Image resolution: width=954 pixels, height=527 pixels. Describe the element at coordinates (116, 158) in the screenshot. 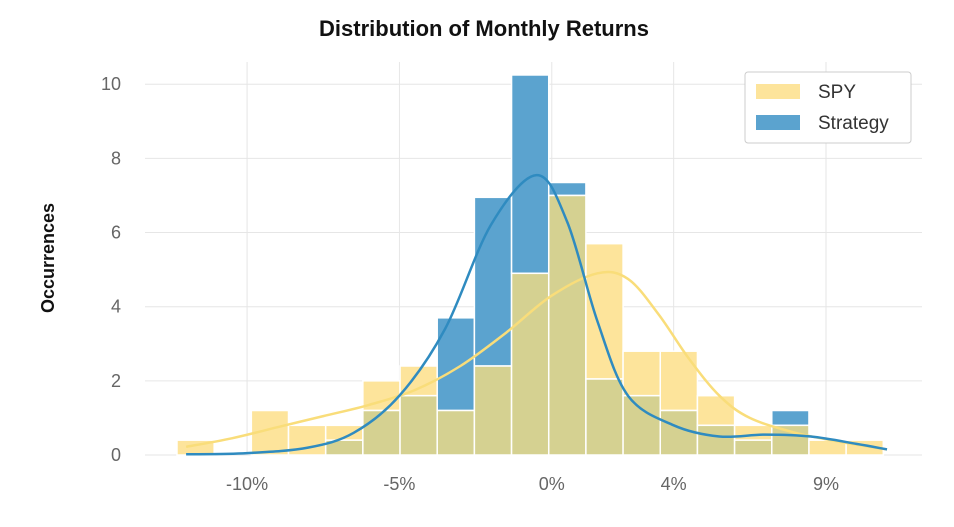

I see `y-tick-label: 8` at that location.